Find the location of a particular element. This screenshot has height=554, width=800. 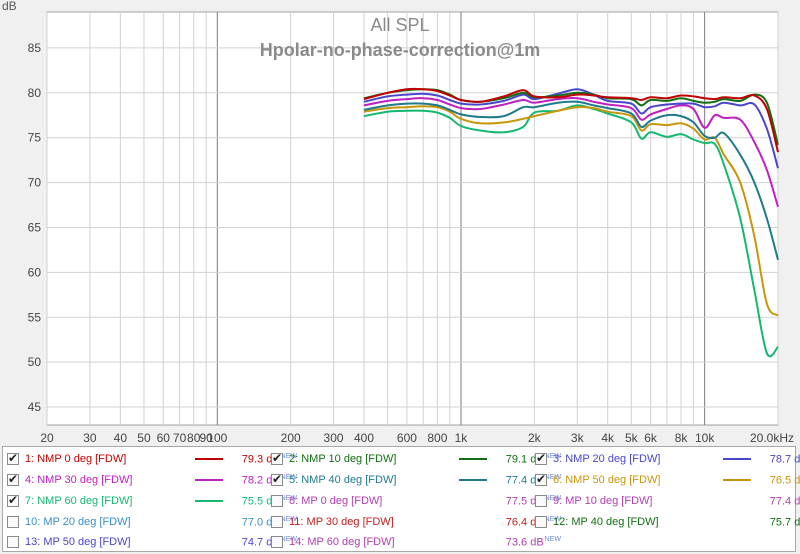

x-tick-label: 300 is located at coordinates (334, 438).